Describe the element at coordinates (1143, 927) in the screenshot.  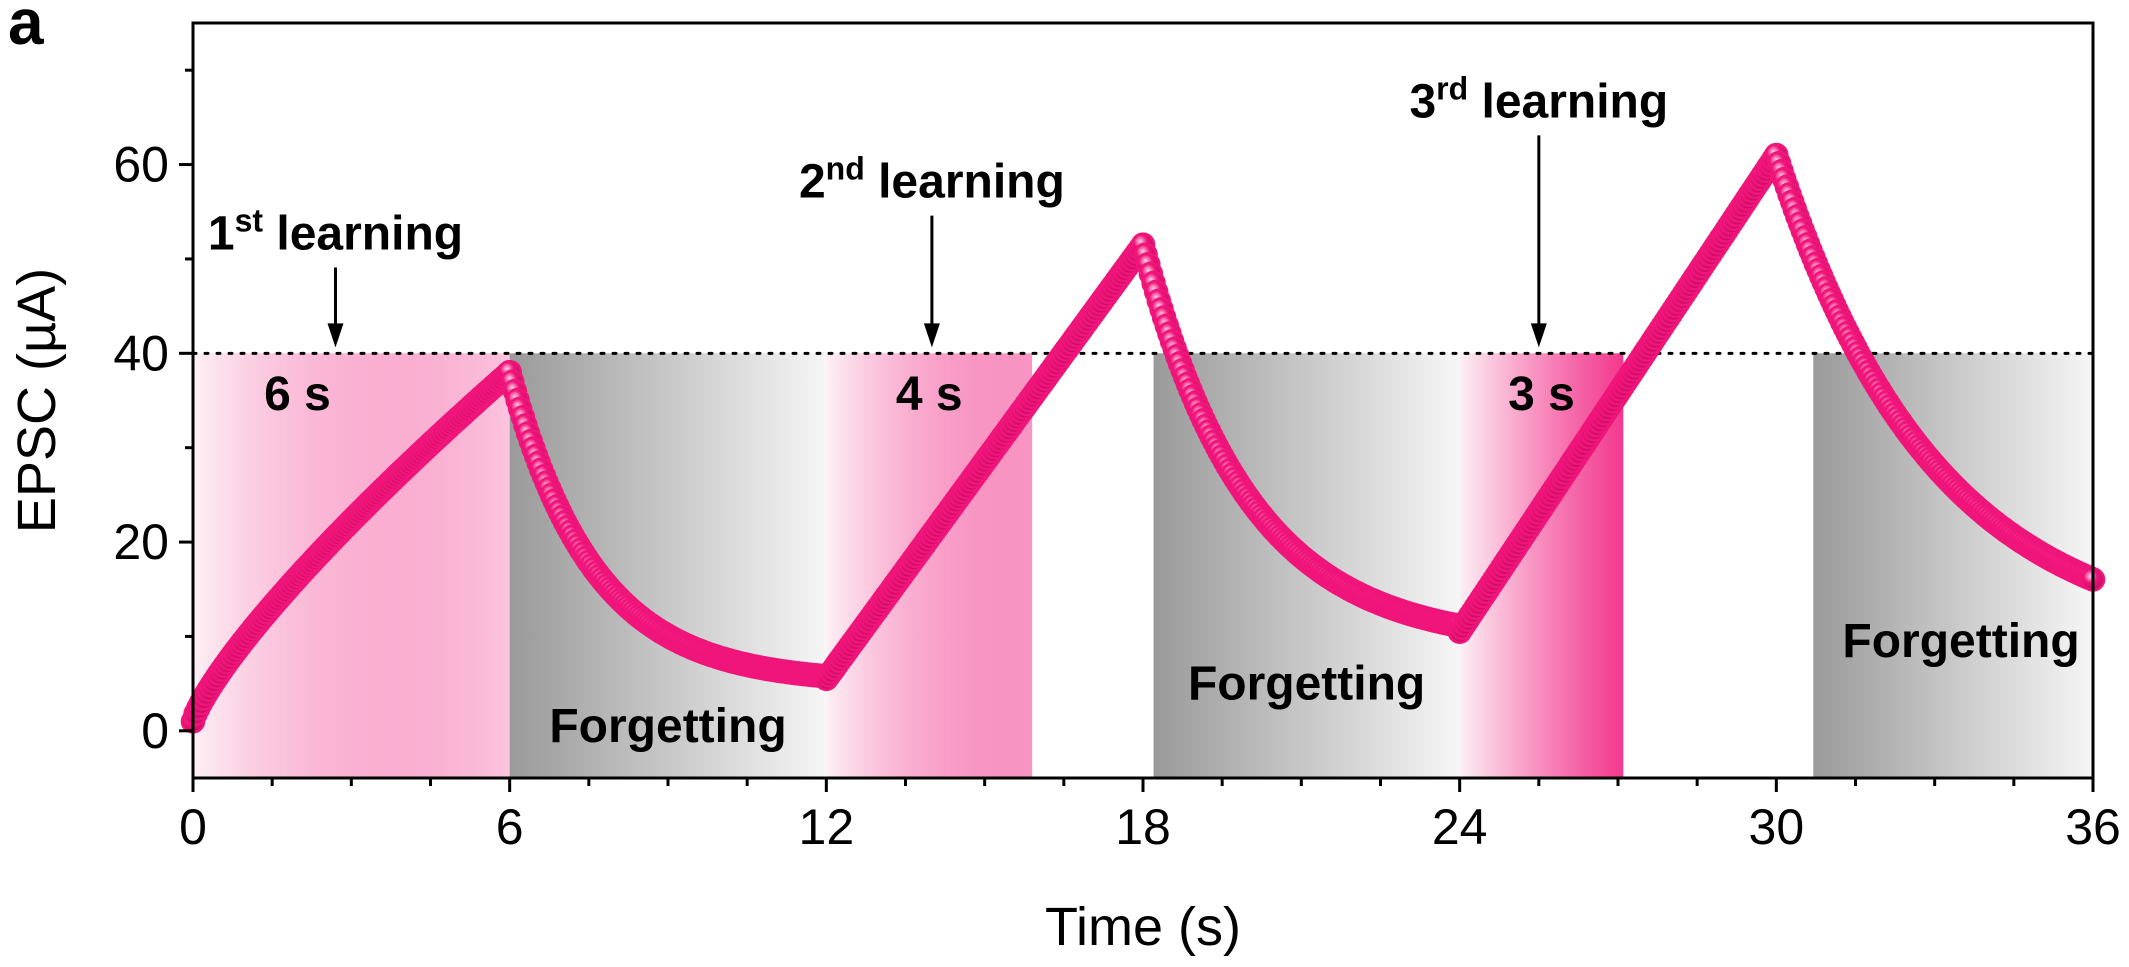
I see `x-axis-label: Time (s)` at that location.